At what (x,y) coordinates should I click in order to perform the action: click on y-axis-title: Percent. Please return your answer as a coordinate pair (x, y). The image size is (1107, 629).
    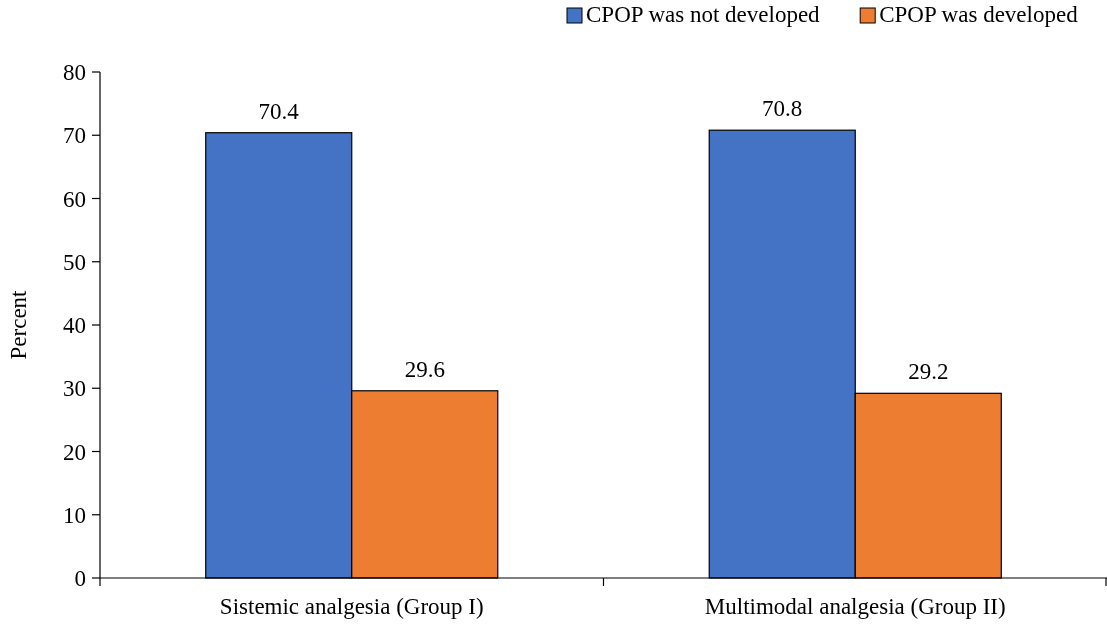
    Looking at the image, I should click on (18, 324).